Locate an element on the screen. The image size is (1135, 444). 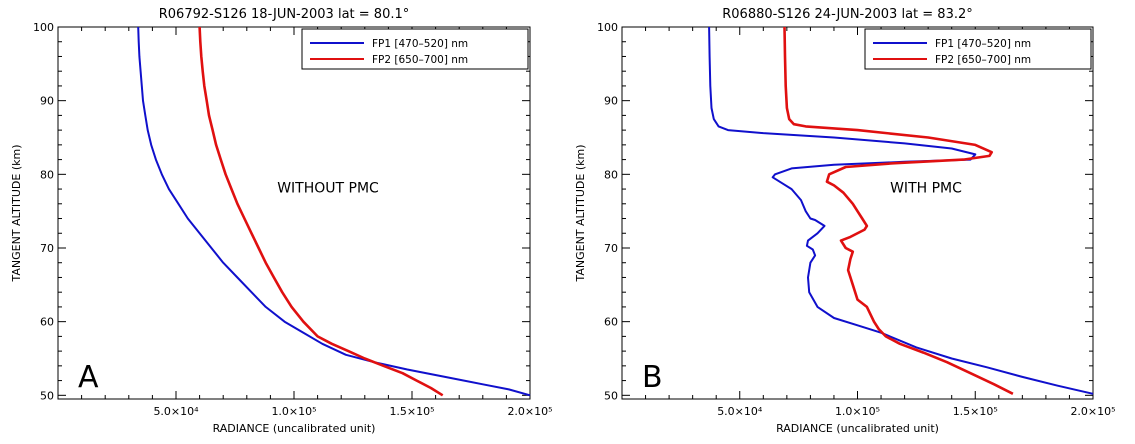
panel-label: A is located at coordinates (88, 377).